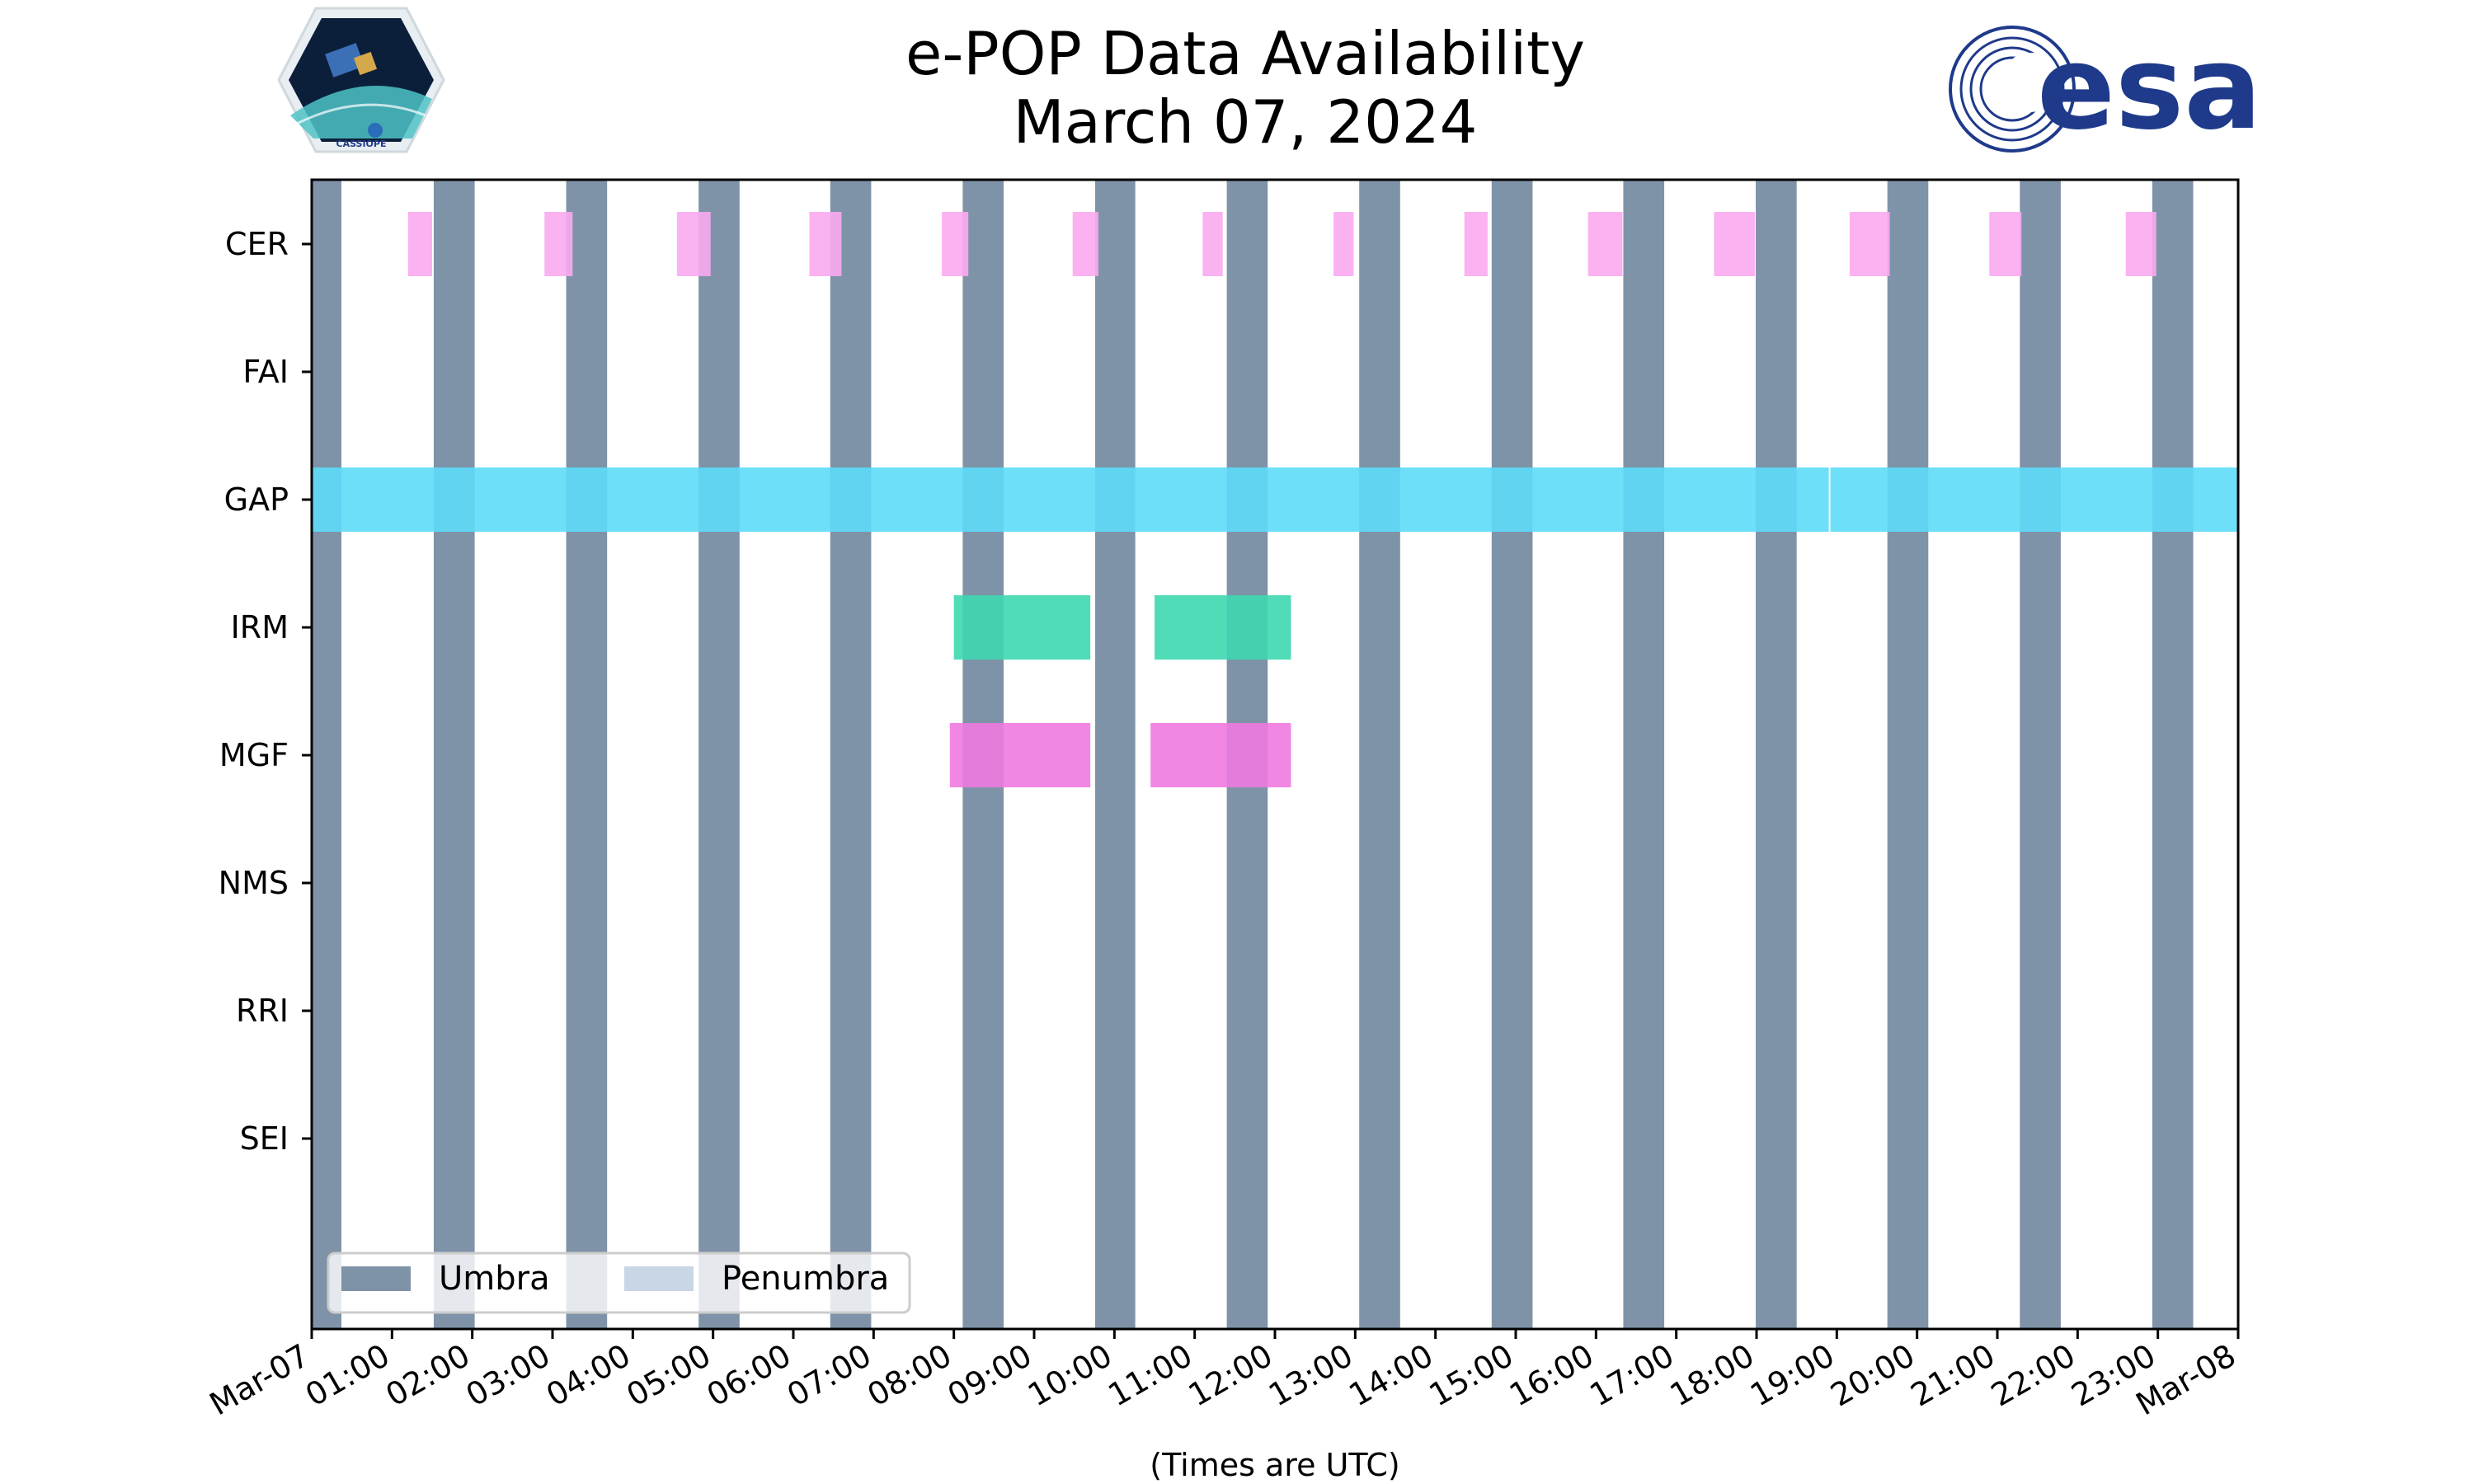 The image size is (2474, 1484). Describe the element at coordinates (1274, 1465) in the screenshot. I see `x-axis-label: (Times are UTC)` at that location.